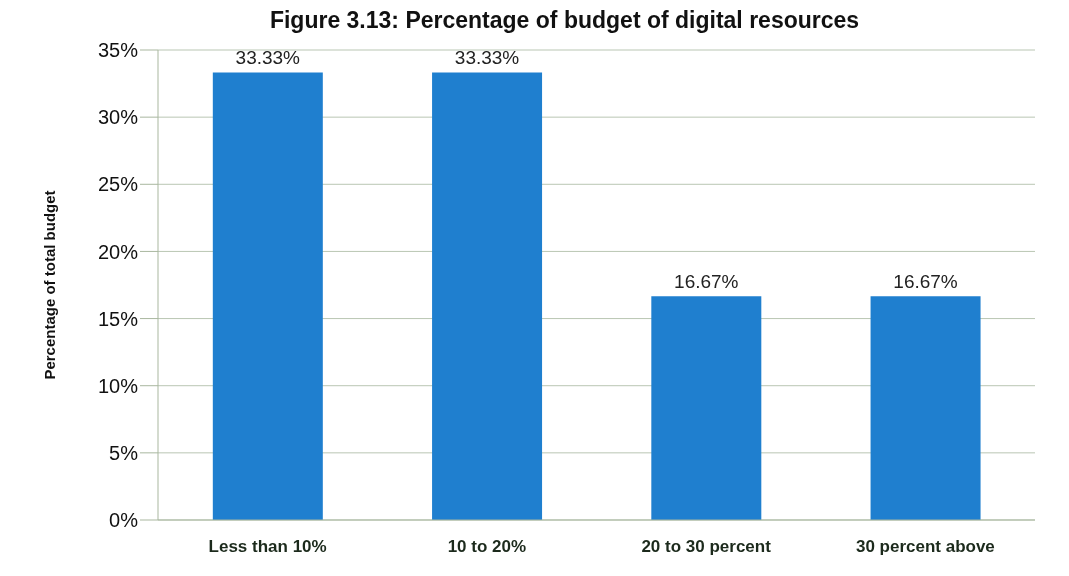  What do you see at coordinates (564, 20) in the screenshot?
I see `chart-title: Figure 3.13: Percentage of budget of digital resources` at bounding box center [564, 20].